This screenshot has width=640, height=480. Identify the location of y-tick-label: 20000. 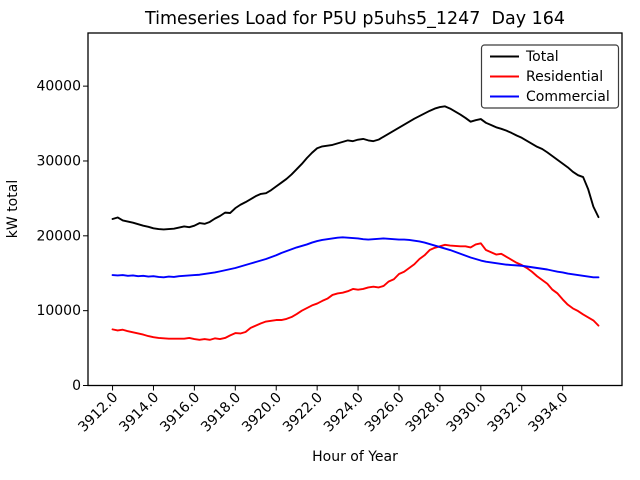
(58, 236).